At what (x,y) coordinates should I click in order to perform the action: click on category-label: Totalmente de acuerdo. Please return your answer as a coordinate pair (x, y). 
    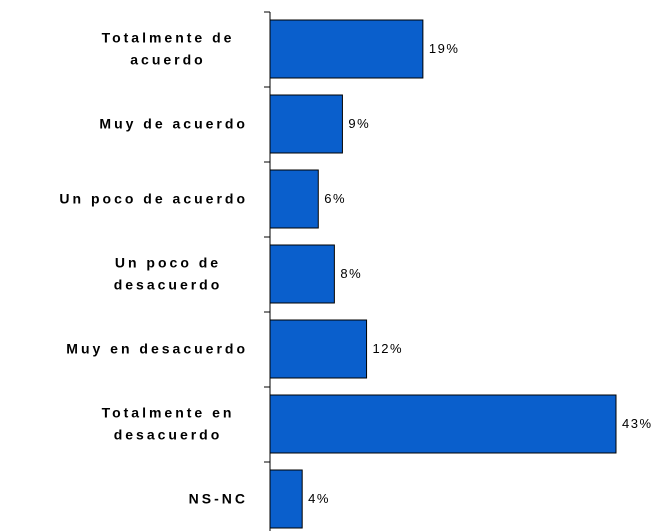
    Looking at the image, I should click on (168, 48).